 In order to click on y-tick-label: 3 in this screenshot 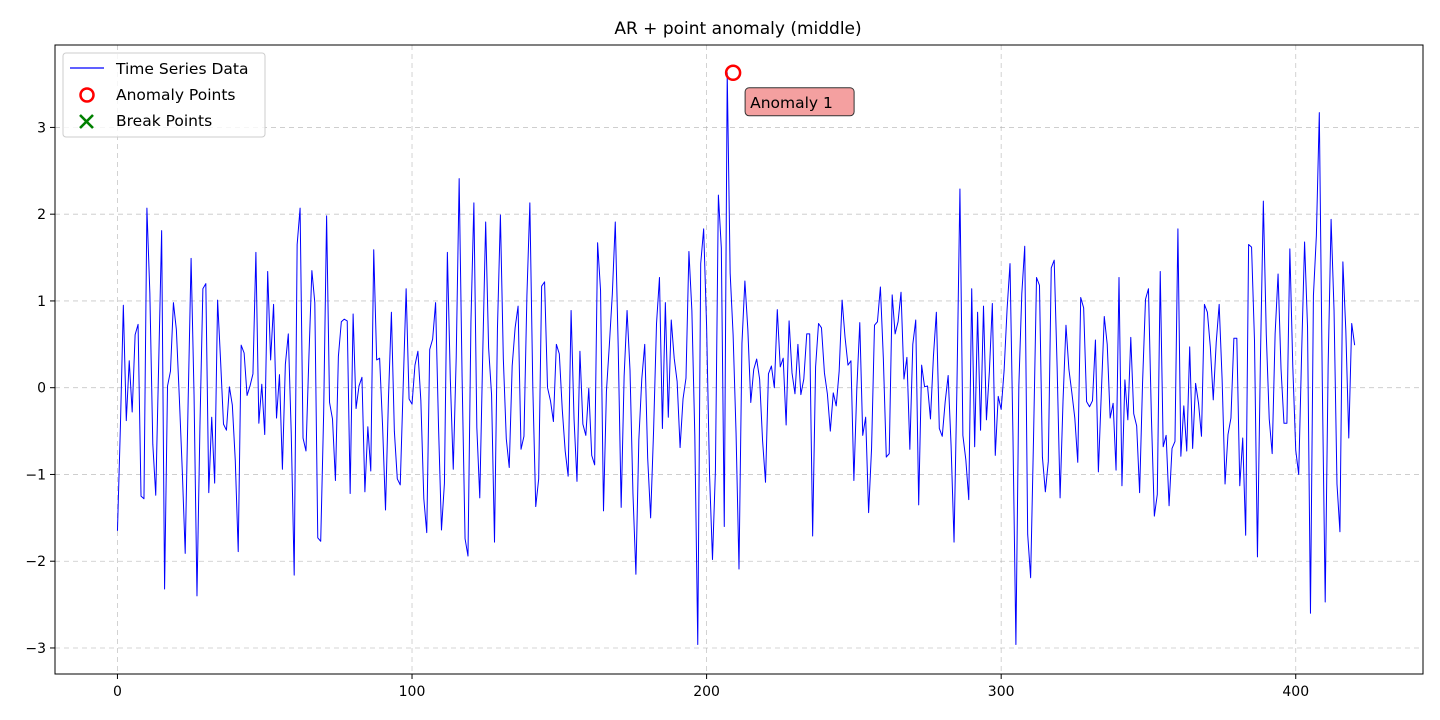, I will do `click(41, 128)`.